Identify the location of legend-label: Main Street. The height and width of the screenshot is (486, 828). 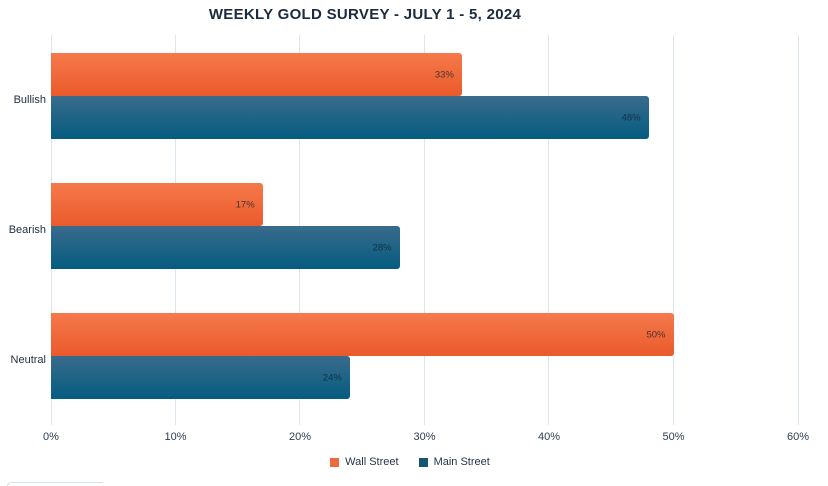
(461, 462).